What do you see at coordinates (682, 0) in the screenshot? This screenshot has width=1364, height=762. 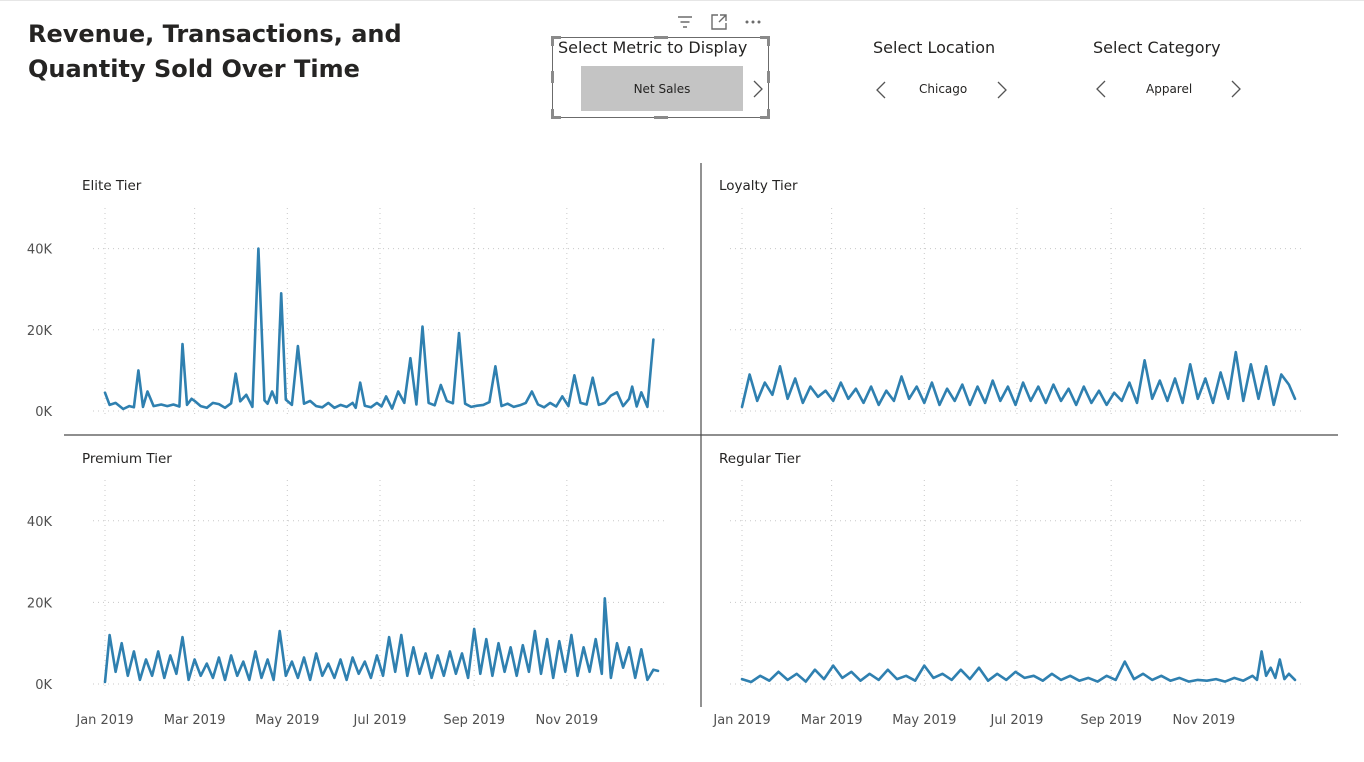 I see `top-border` at bounding box center [682, 0].